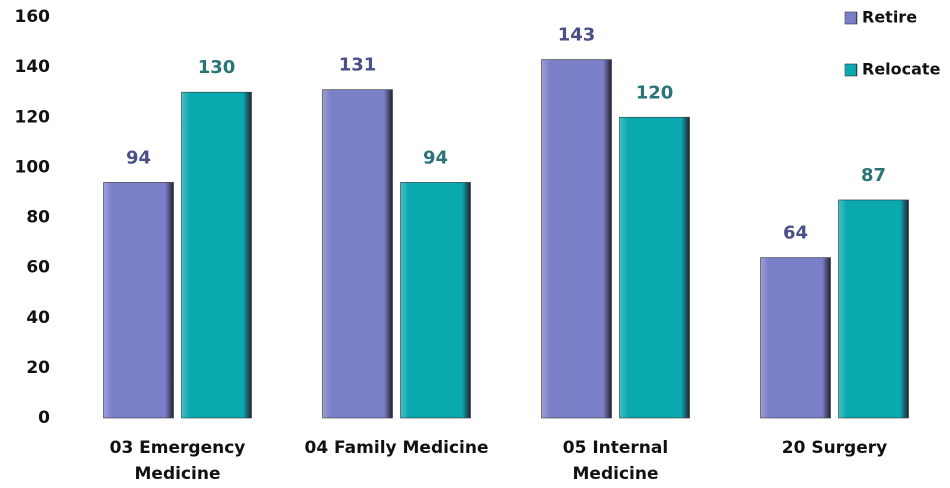 This screenshot has width=950, height=488. What do you see at coordinates (38, 318) in the screenshot?
I see `y-tick-label: 40` at bounding box center [38, 318].